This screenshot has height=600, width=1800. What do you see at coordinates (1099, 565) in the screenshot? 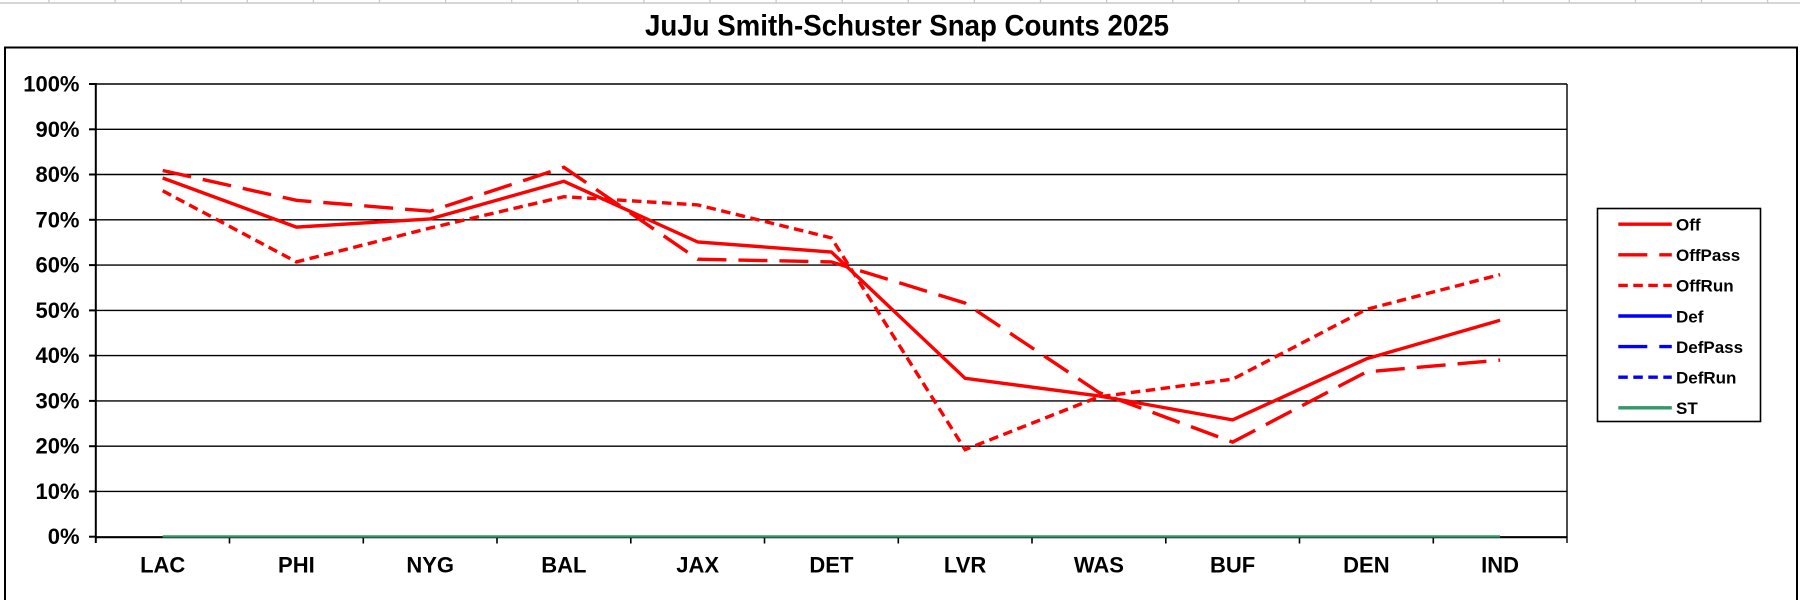
I see `svg-text: WAS` at bounding box center [1099, 565].